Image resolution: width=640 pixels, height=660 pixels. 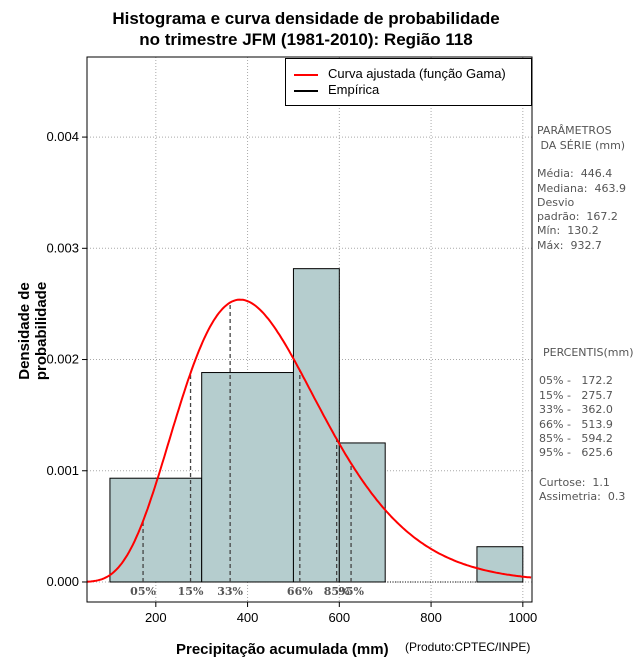 I want to click on y-tick-label-3: 0.003, so click(x=62, y=247).